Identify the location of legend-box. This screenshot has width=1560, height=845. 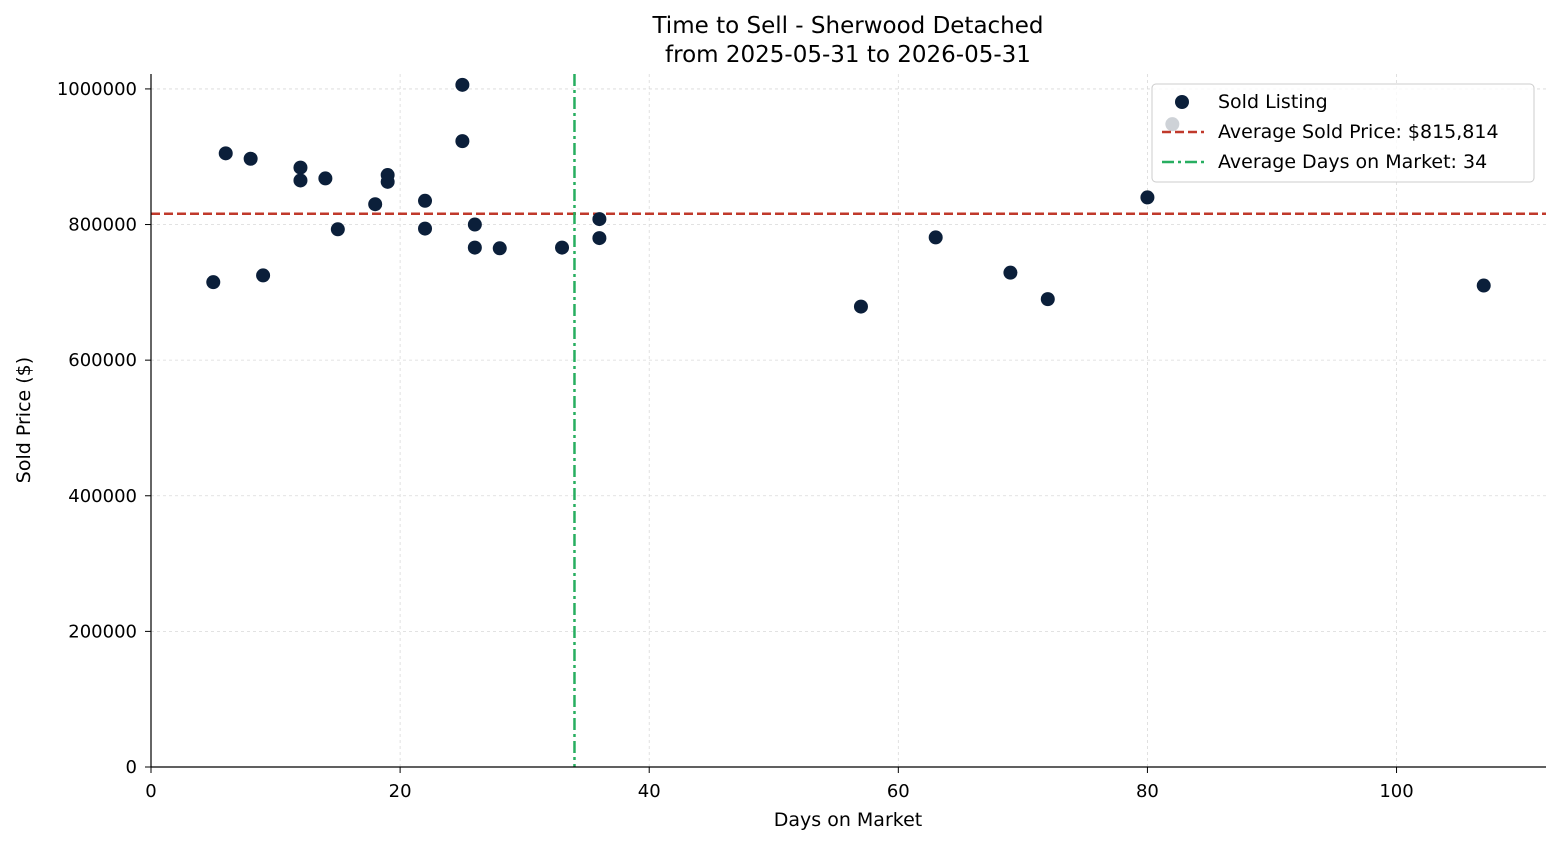
(1343, 133).